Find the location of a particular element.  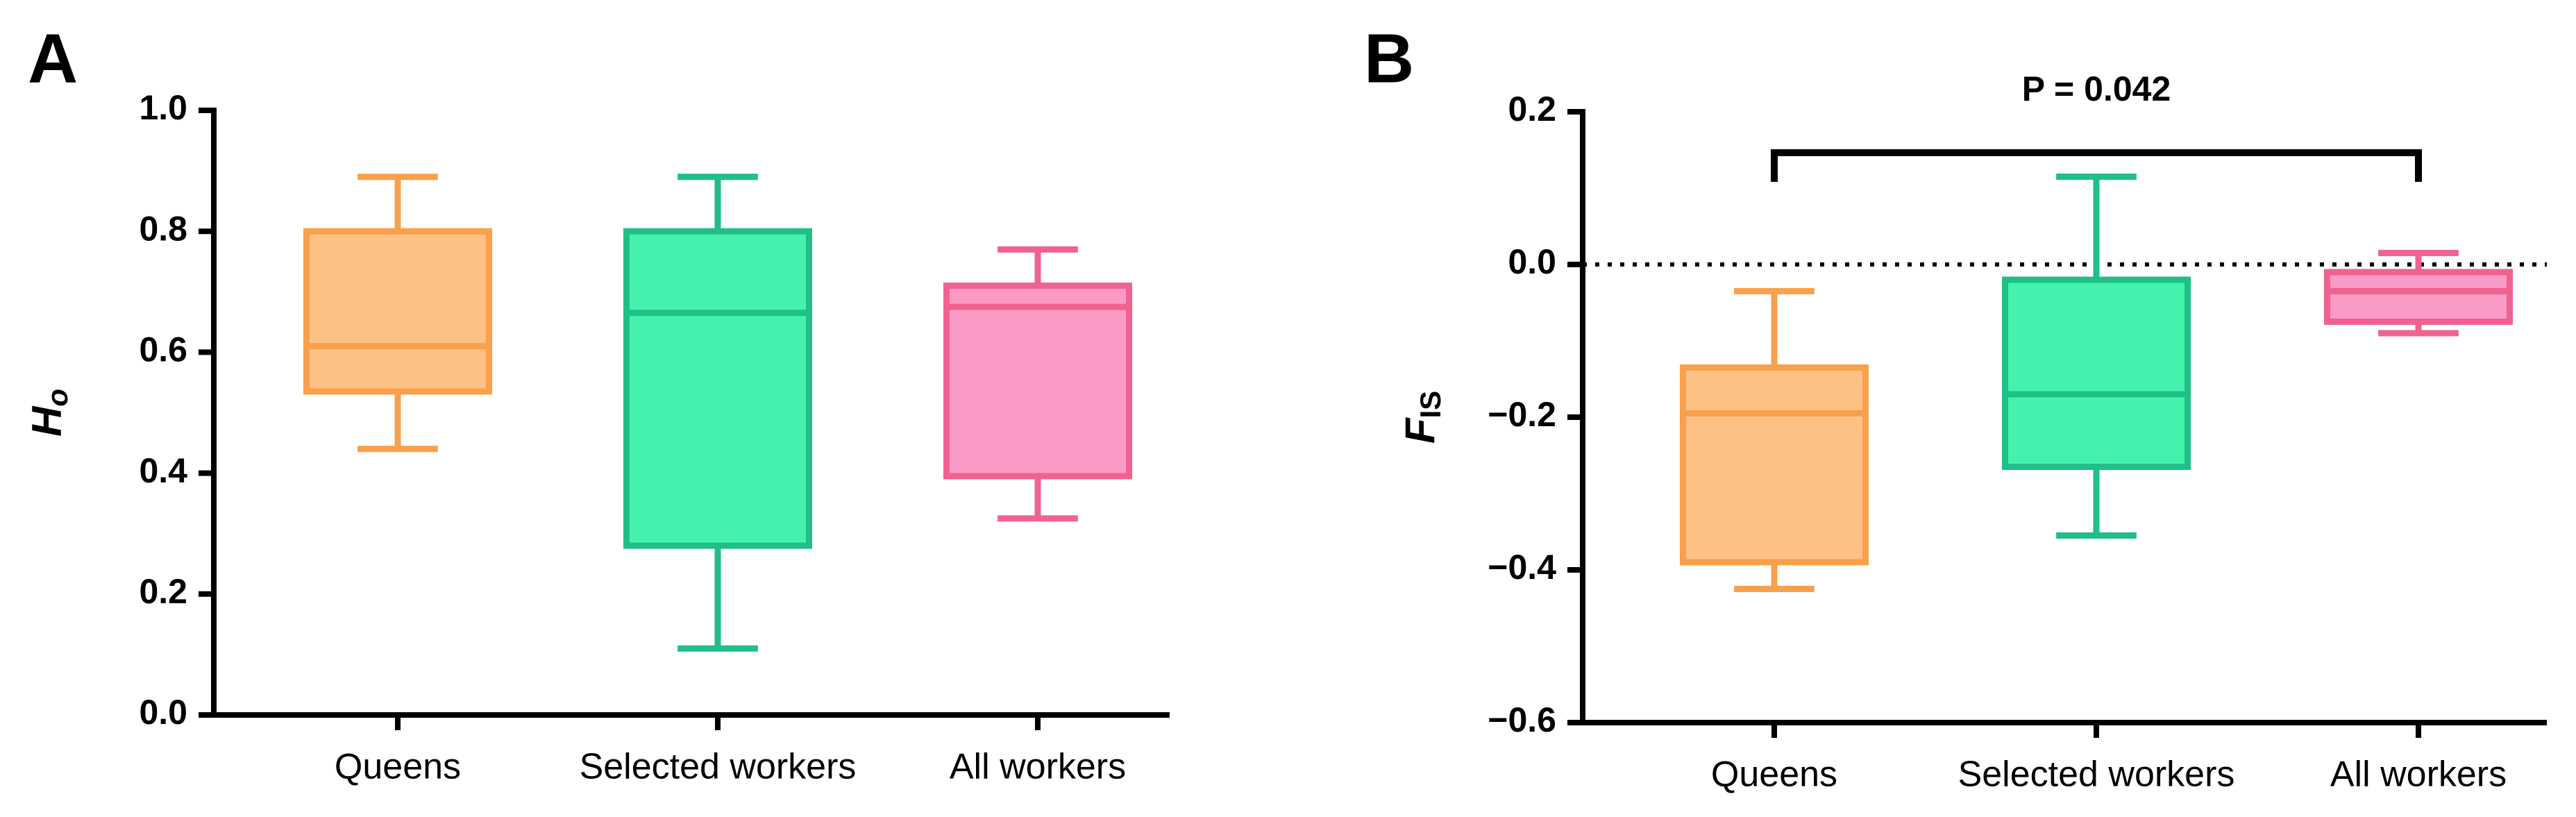

y-axis-label: Ho is located at coordinates (49, 413).